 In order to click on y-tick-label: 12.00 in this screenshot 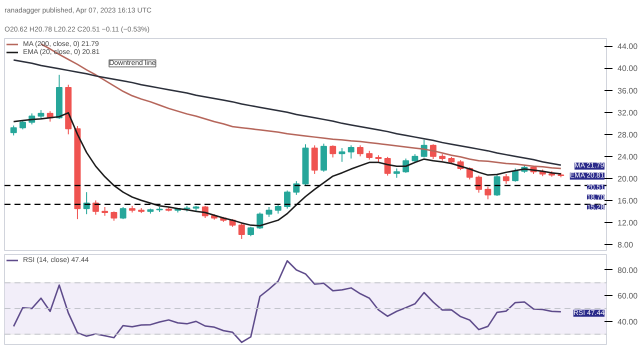, I will do `click(628, 223)`.